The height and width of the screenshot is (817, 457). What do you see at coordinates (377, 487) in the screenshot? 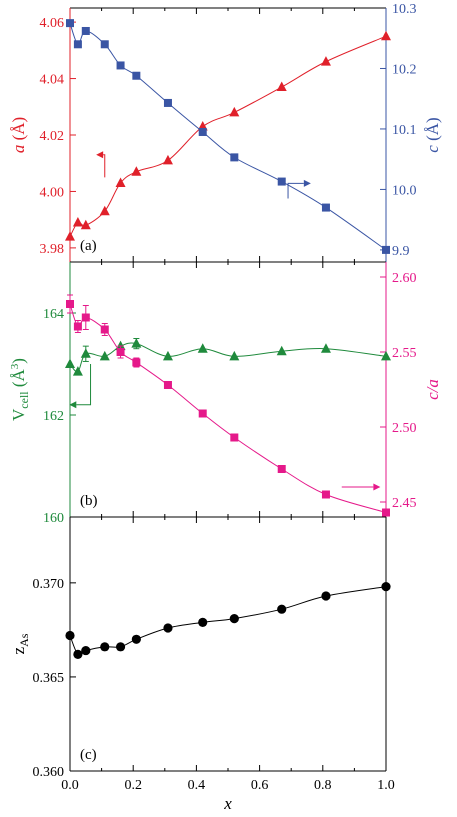
I see `axis-indicator-arrowhead-magenta` at bounding box center [377, 487].